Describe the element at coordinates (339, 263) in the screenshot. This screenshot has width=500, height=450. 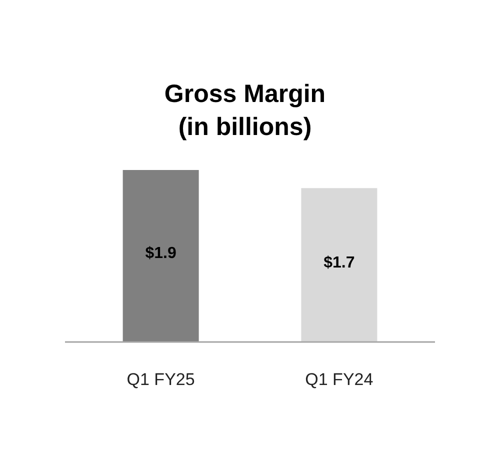
I see `data-label: $1.7` at that location.